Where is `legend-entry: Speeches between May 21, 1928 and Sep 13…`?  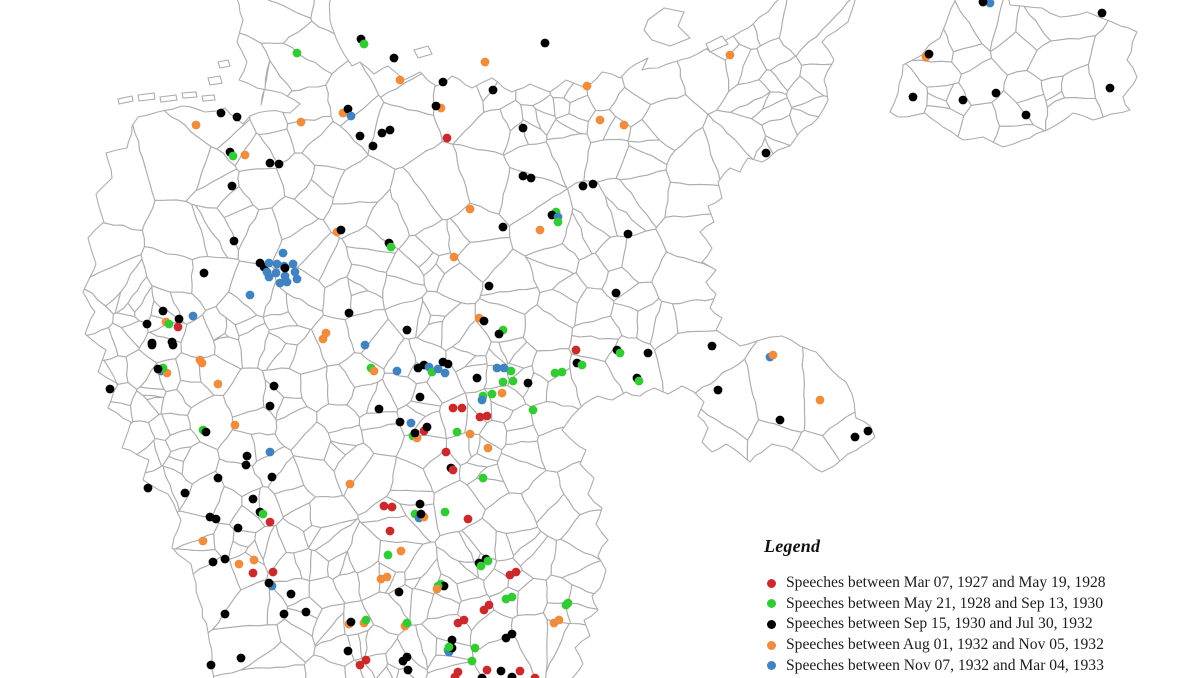
legend-entry: Speeches between May 21, 1928 and Sep 13… is located at coordinates (934, 604).